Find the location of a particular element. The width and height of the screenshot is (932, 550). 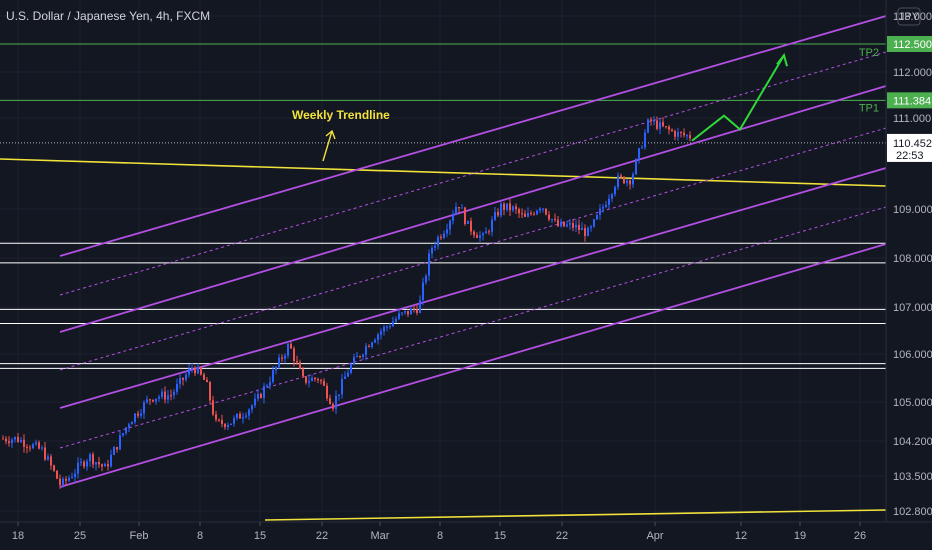

time-axis: 18 25 Feb 8 15 22 Mar 8 15 22 Apr 12 19 26 is located at coordinates (466, 531).